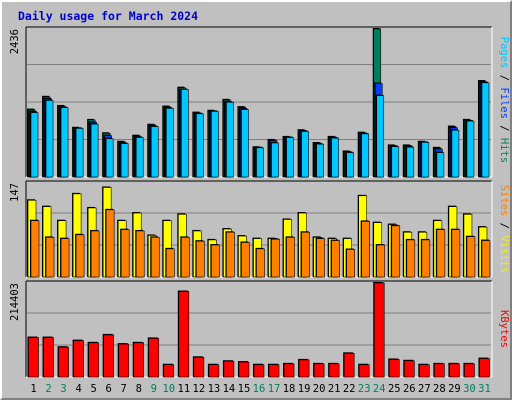 The image size is (512, 400). Describe the element at coordinates (78, 389) in the screenshot. I see `day-label: 4` at that location.